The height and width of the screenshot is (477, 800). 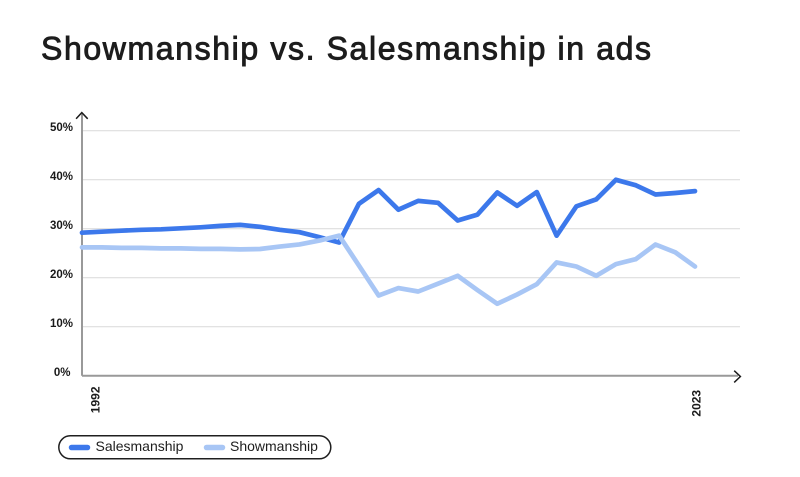 I want to click on svg-text: 30%, so click(x=61, y=226).